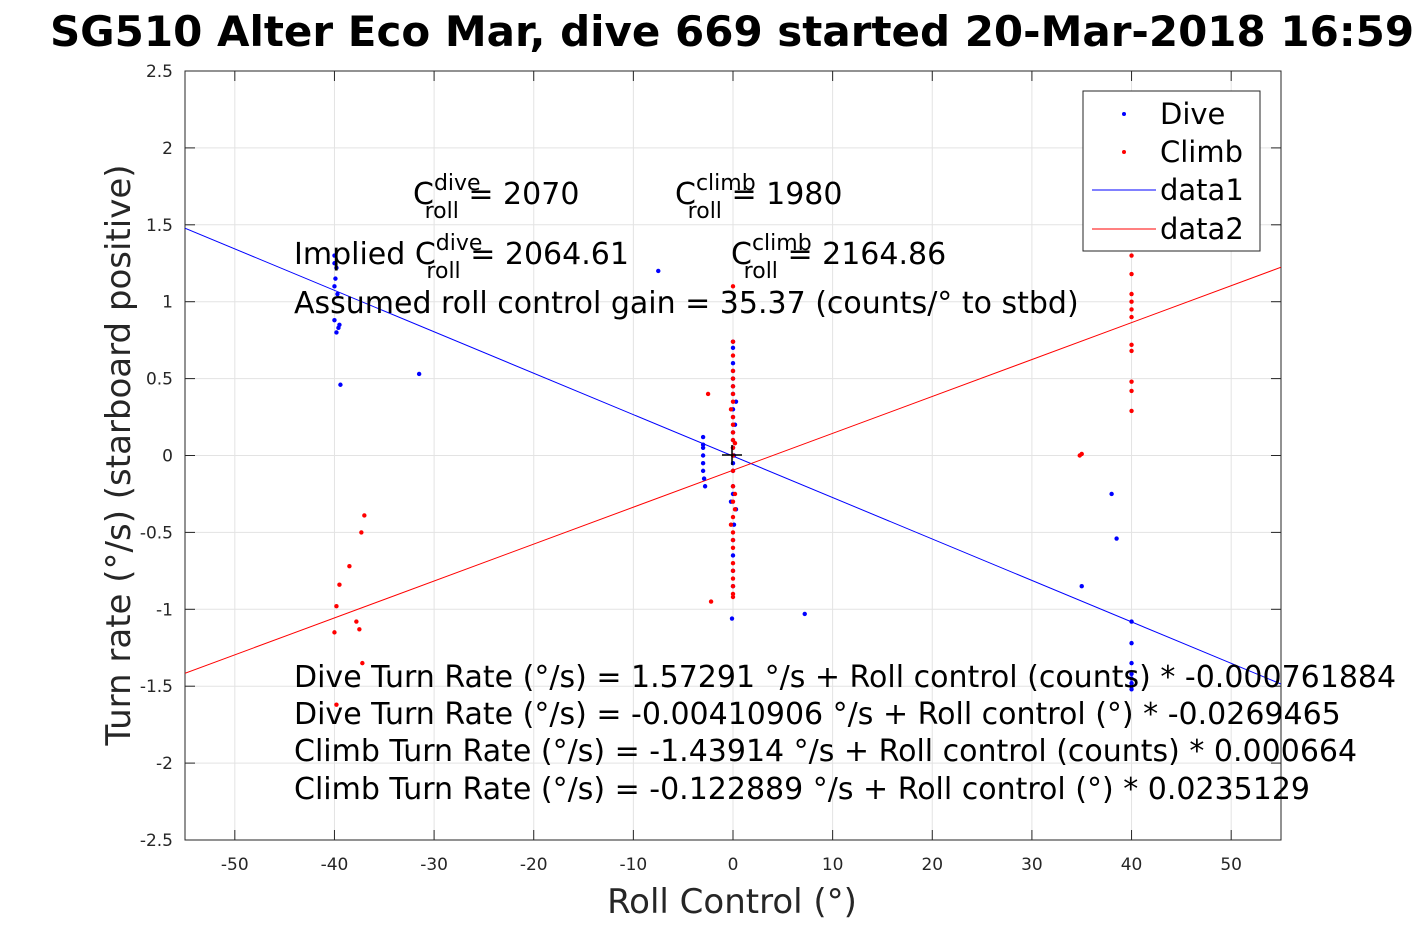  What do you see at coordinates (1171, 171) in the screenshot?
I see `legend: Dive Climb data1 data2` at bounding box center [1171, 171].